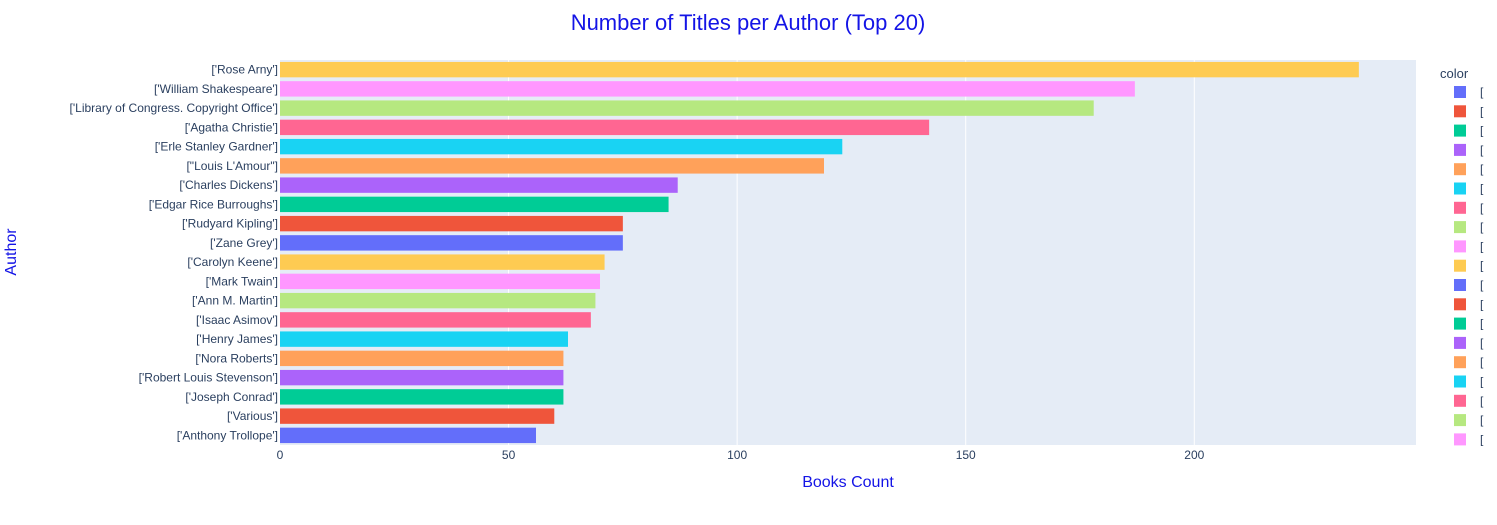 This screenshot has height=525, width=1497. I want to click on y-tick-label: ['Robert Louis Stevenson'], so click(208, 378).